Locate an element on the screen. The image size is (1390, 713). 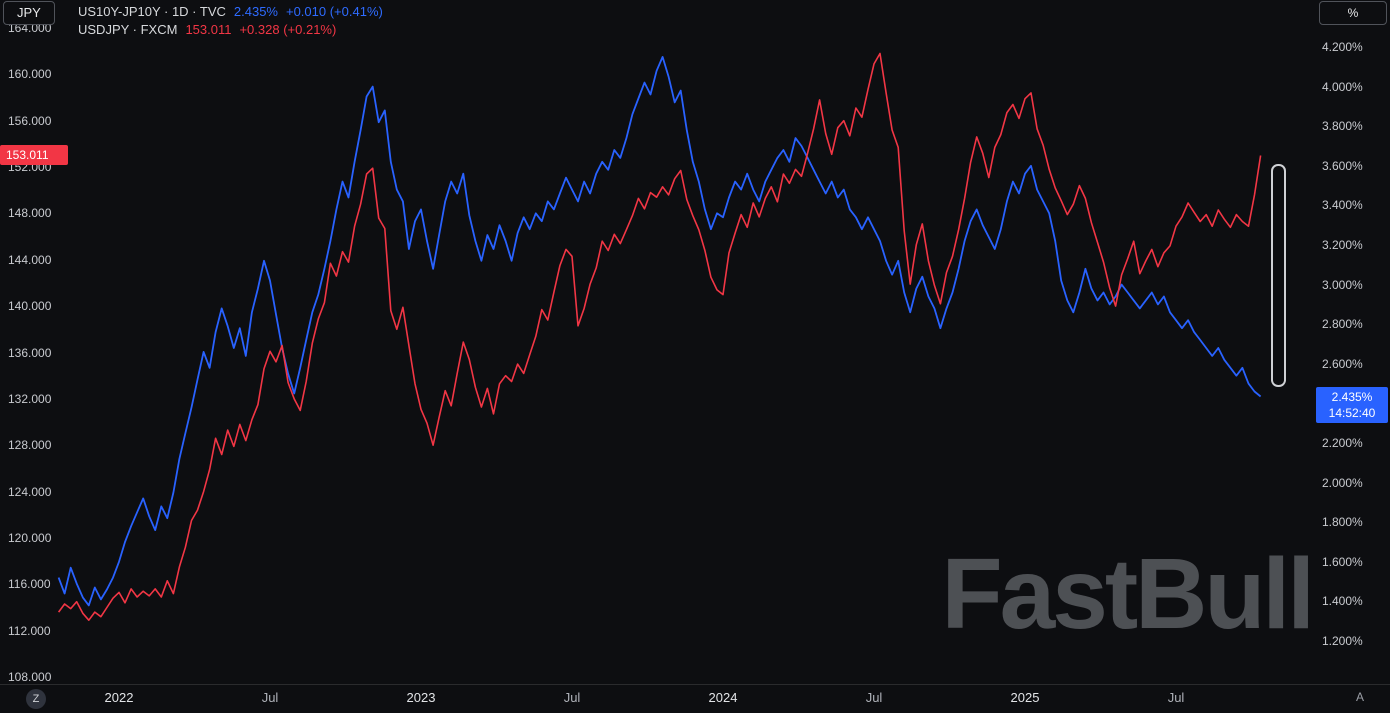
legend-title-usdjpy: USDJPY · FXCM is located at coordinates (128, 29).